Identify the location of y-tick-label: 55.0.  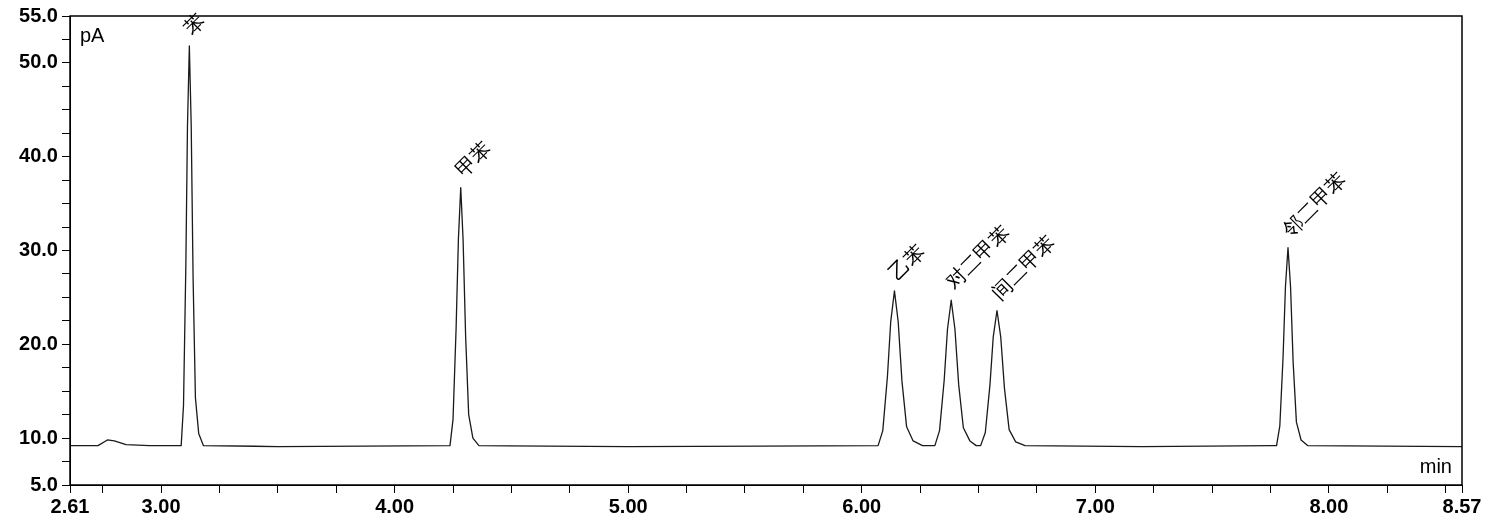
(38, 14).